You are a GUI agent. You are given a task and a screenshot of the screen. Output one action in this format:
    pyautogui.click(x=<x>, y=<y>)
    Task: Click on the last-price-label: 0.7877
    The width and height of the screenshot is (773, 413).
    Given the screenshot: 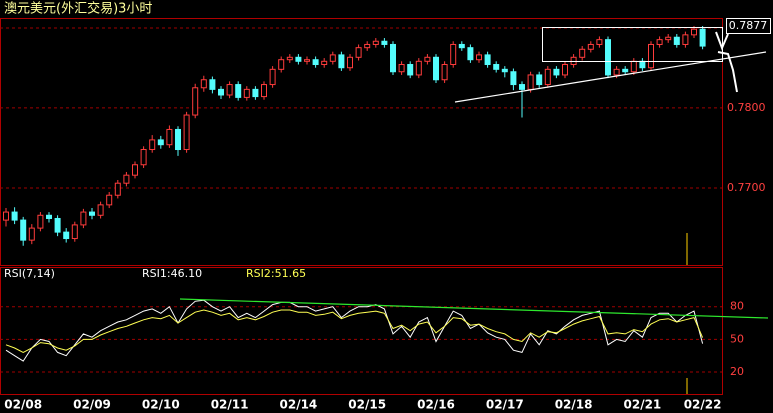 What is the action you would take?
    pyautogui.click(x=748, y=25)
    